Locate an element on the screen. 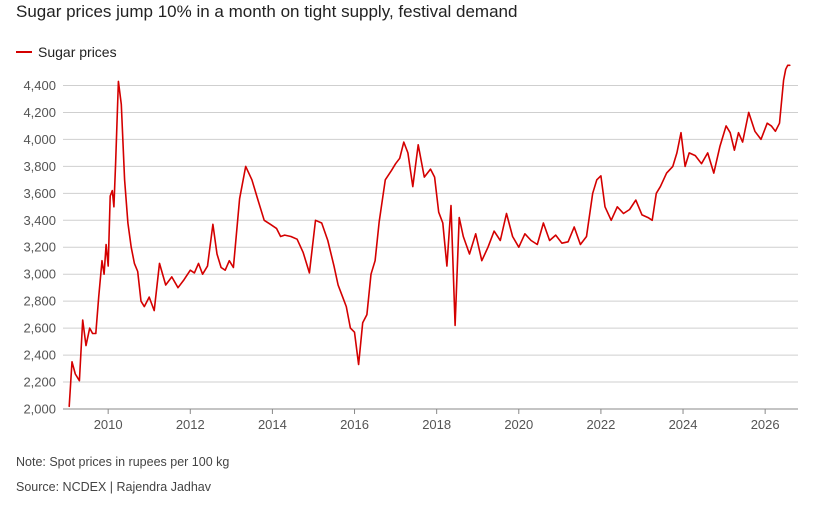 This screenshot has width=820, height=505. y-tick-label: 3,800 is located at coordinates (39, 166).